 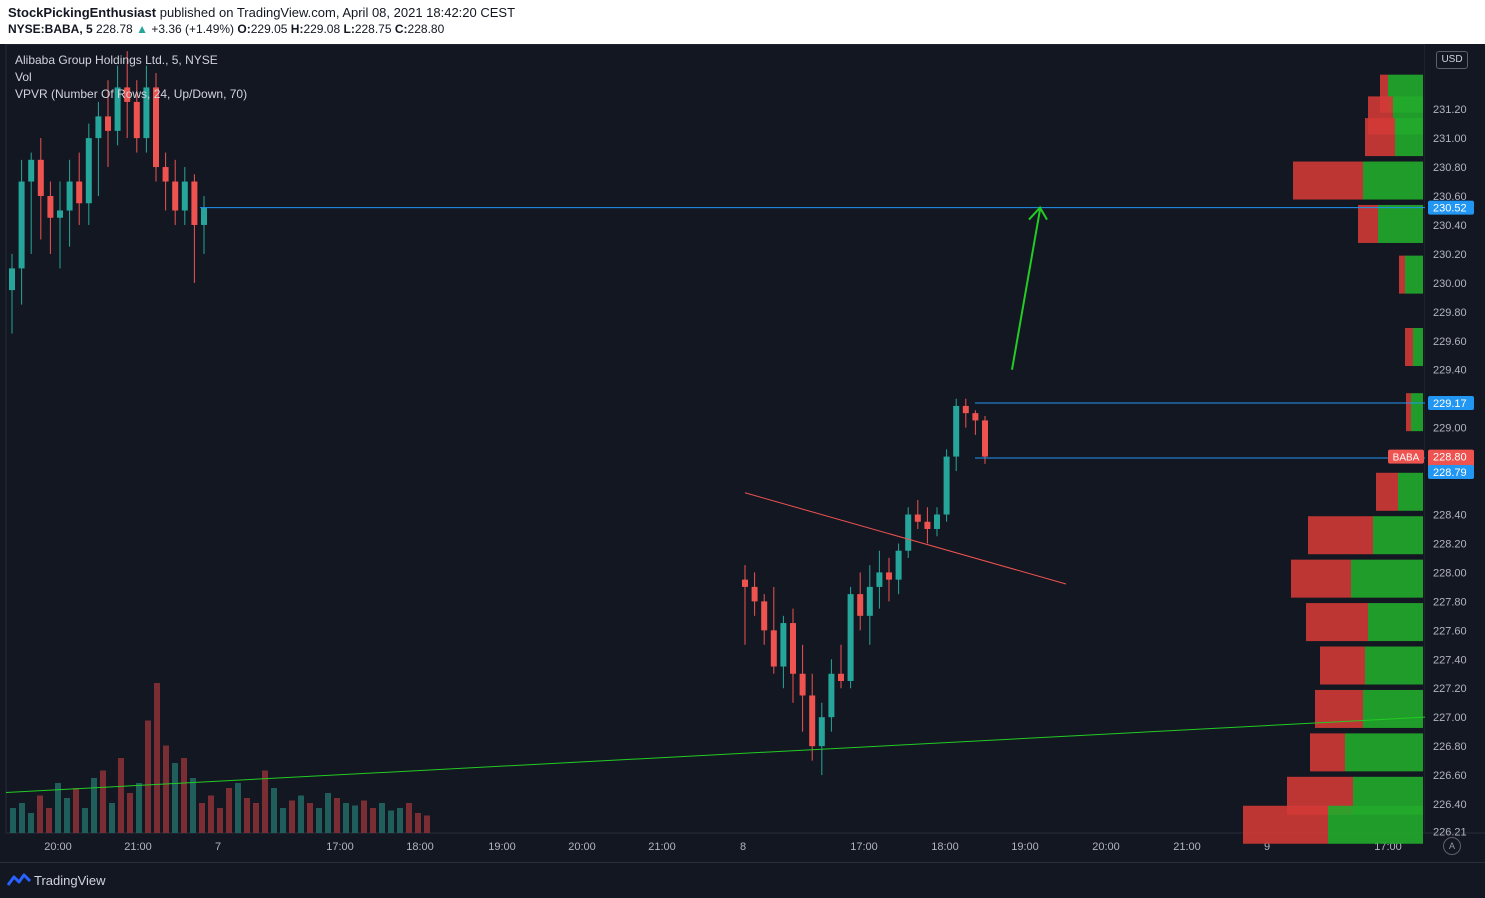 I want to click on high-label: H:, so click(x=297, y=29).